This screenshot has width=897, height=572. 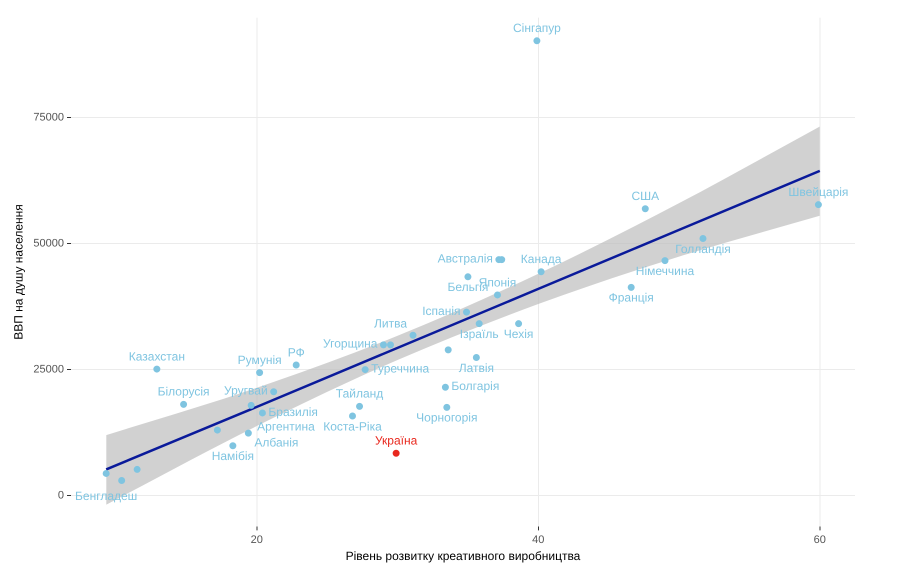 I want to click on annotation: Угорщина, so click(x=350, y=343).